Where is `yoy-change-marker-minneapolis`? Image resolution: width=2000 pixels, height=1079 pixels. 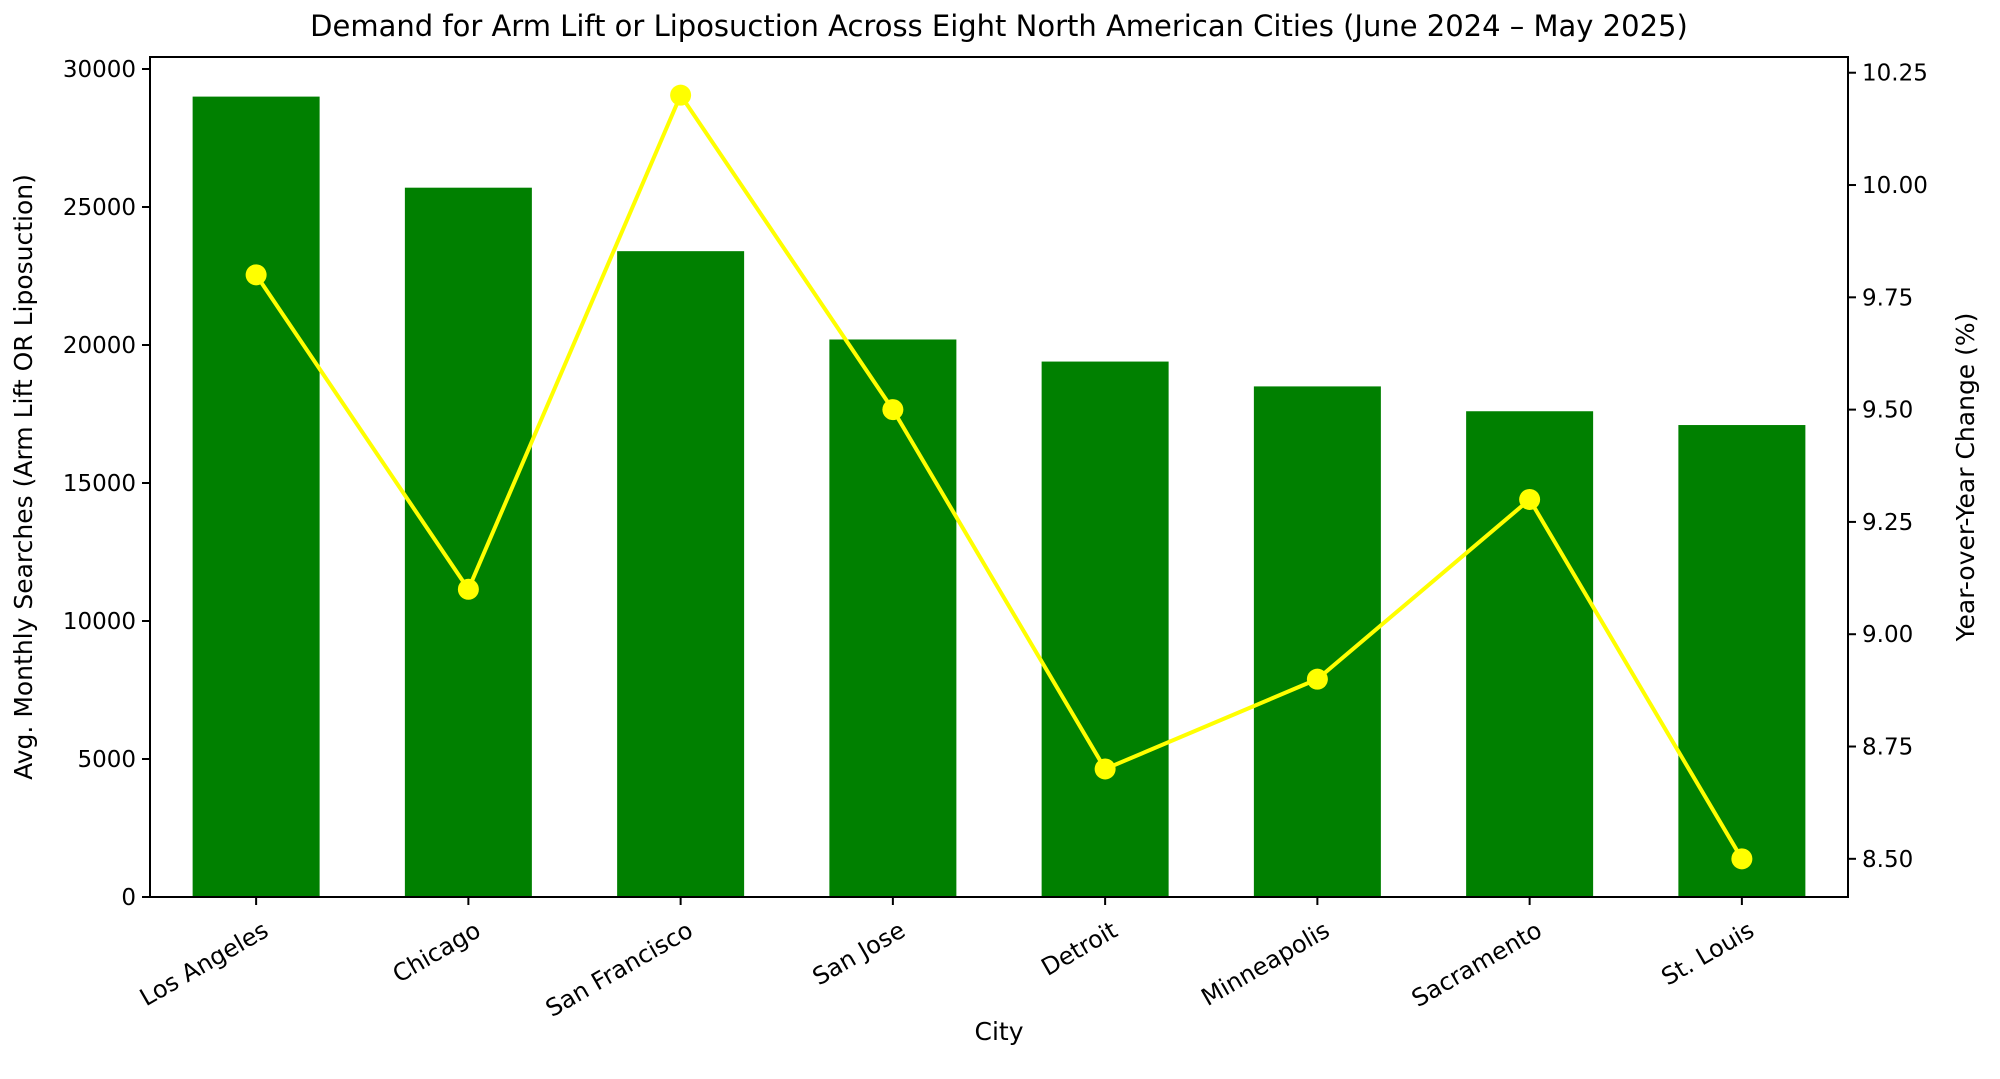
yoy-change-marker-minneapolis is located at coordinates (1317, 679).